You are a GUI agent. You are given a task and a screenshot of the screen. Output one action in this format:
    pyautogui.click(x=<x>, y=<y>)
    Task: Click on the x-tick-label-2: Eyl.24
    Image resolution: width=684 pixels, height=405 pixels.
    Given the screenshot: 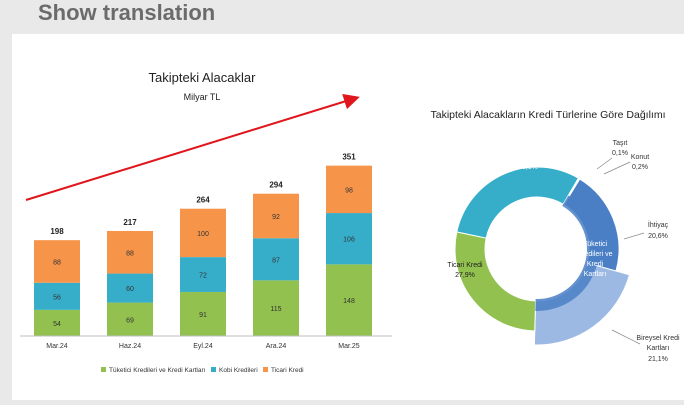 What is the action you would take?
    pyautogui.click(x=203, y=346)
    